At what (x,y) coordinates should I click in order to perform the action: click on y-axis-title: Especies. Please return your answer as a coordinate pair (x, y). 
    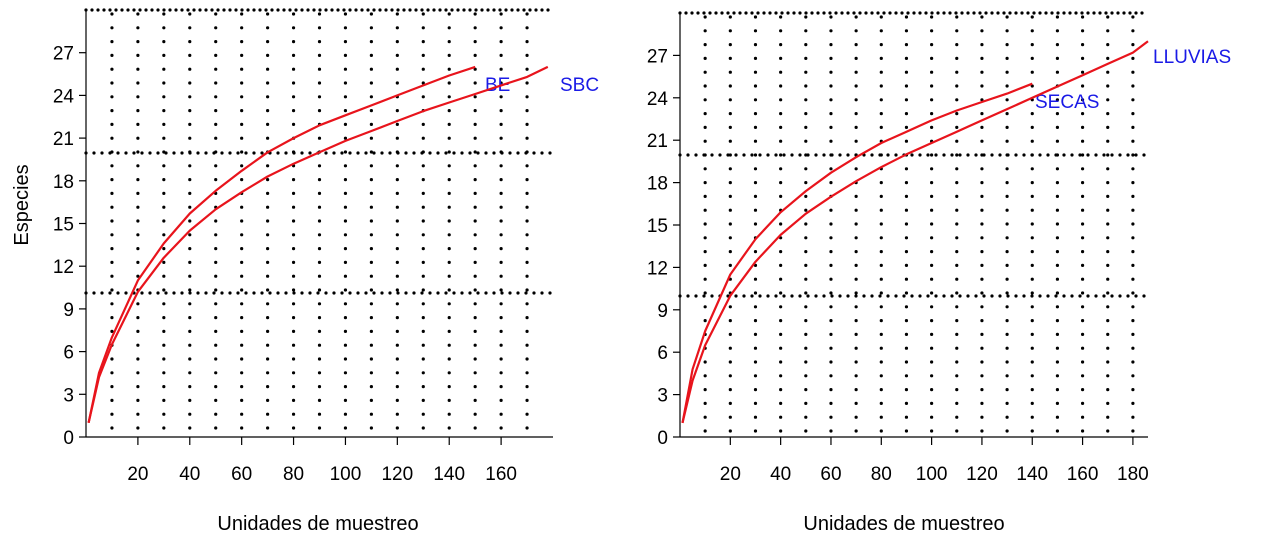
    Looking at the image, I should click on (22, 204).